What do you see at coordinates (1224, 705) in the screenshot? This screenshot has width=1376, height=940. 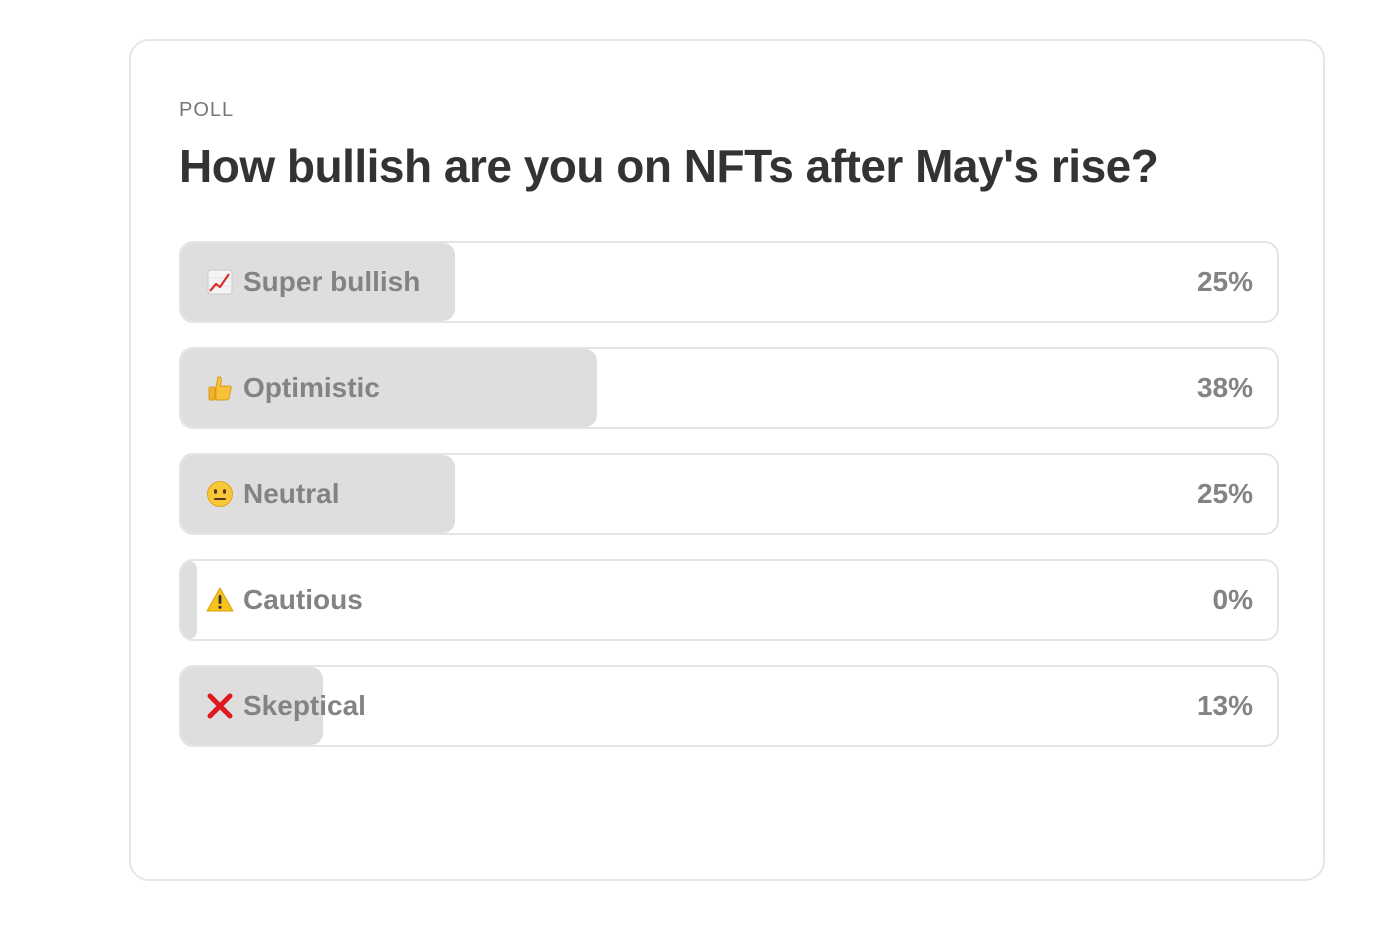 I see `poll-option-percent: 13%` at bounding box center [1224, 705].